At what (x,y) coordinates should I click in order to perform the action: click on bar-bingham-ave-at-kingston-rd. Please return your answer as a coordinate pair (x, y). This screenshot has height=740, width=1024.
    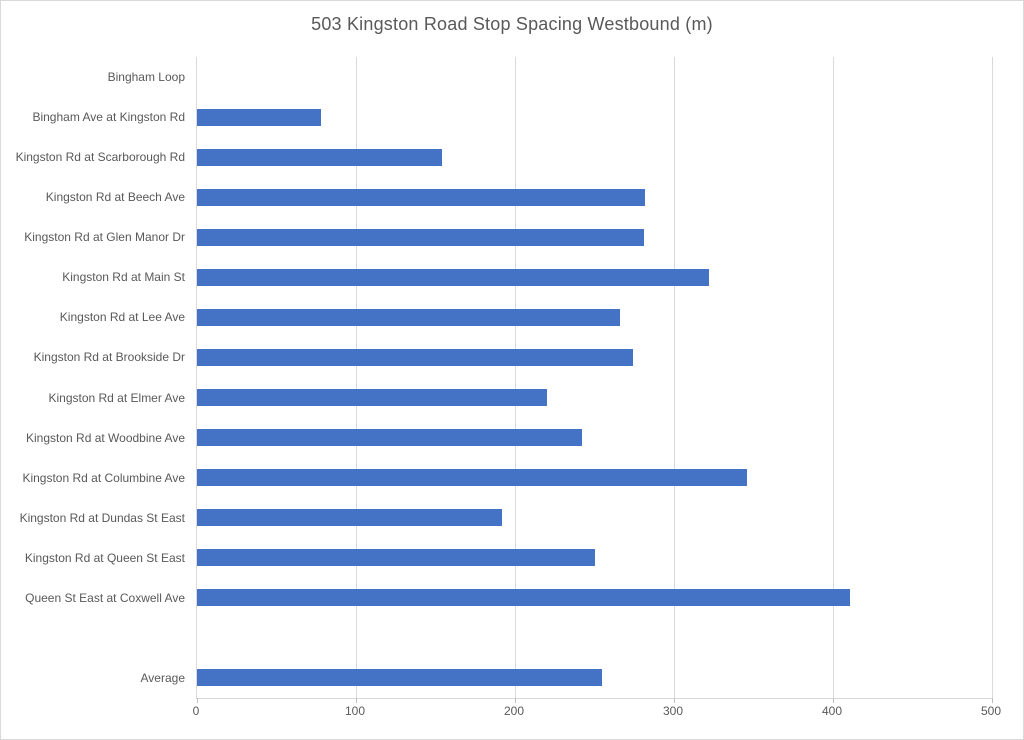
    Looking at the image, I should click on (259, 117).